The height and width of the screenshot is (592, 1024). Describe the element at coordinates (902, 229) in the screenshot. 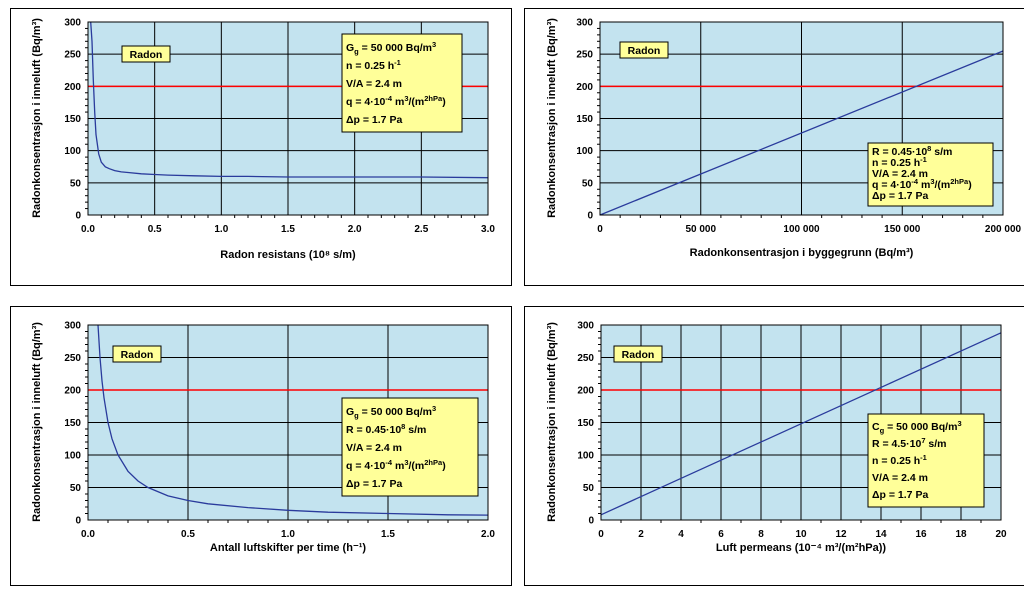

I see `x-tick-label: 150 000` at that location.